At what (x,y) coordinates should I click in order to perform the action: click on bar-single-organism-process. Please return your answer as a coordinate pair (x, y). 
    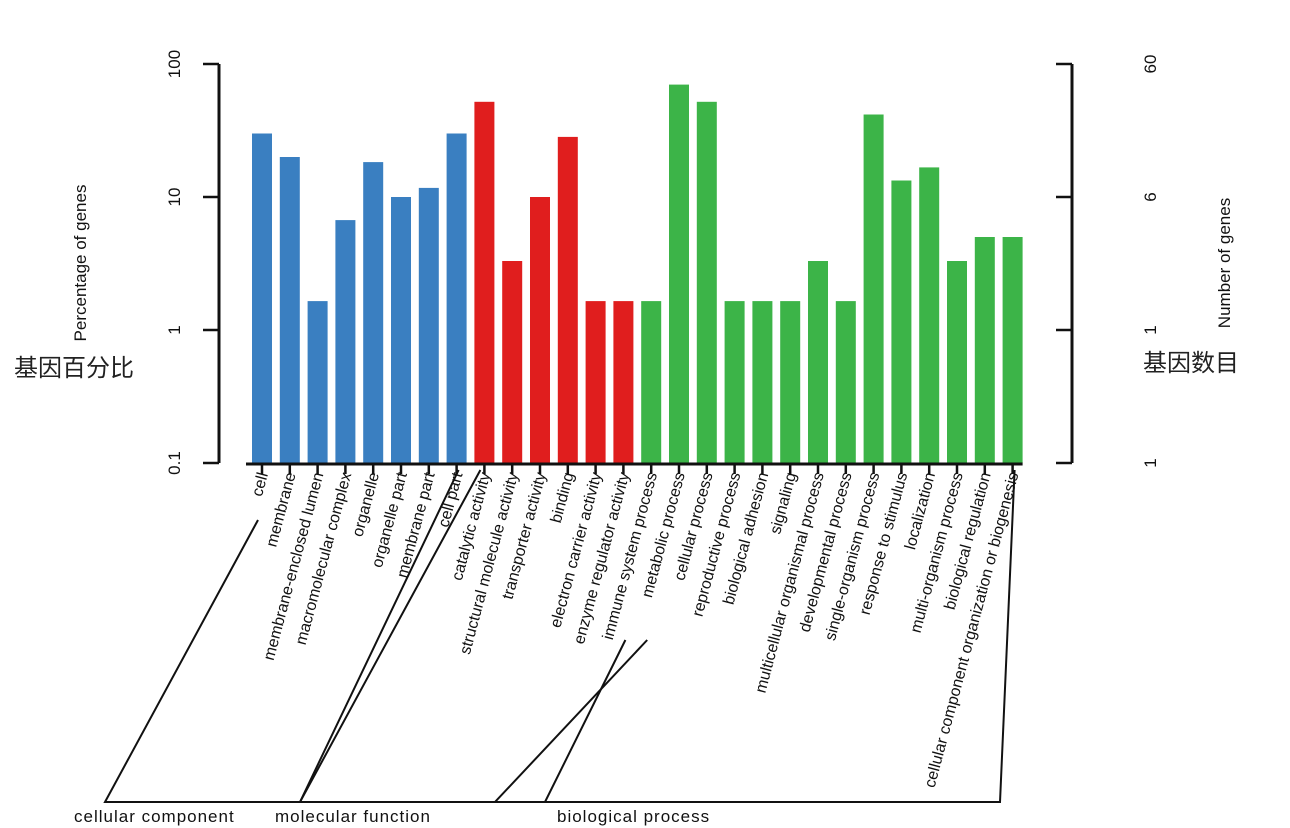
    Looking at the image, I should click on (873, 288).